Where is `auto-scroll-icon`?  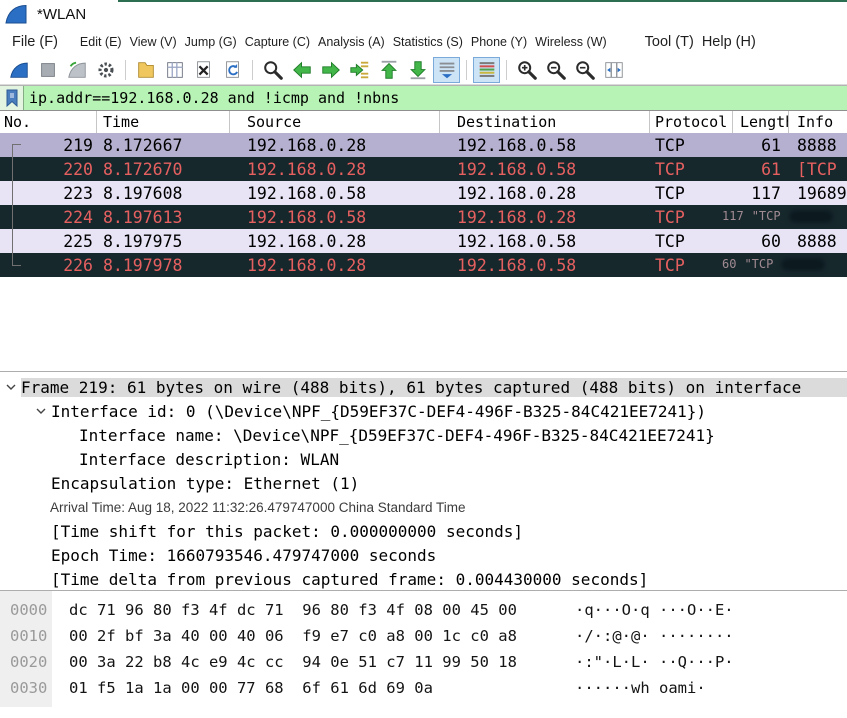 auto-scroll-icon is located at coordinates (446, 69).